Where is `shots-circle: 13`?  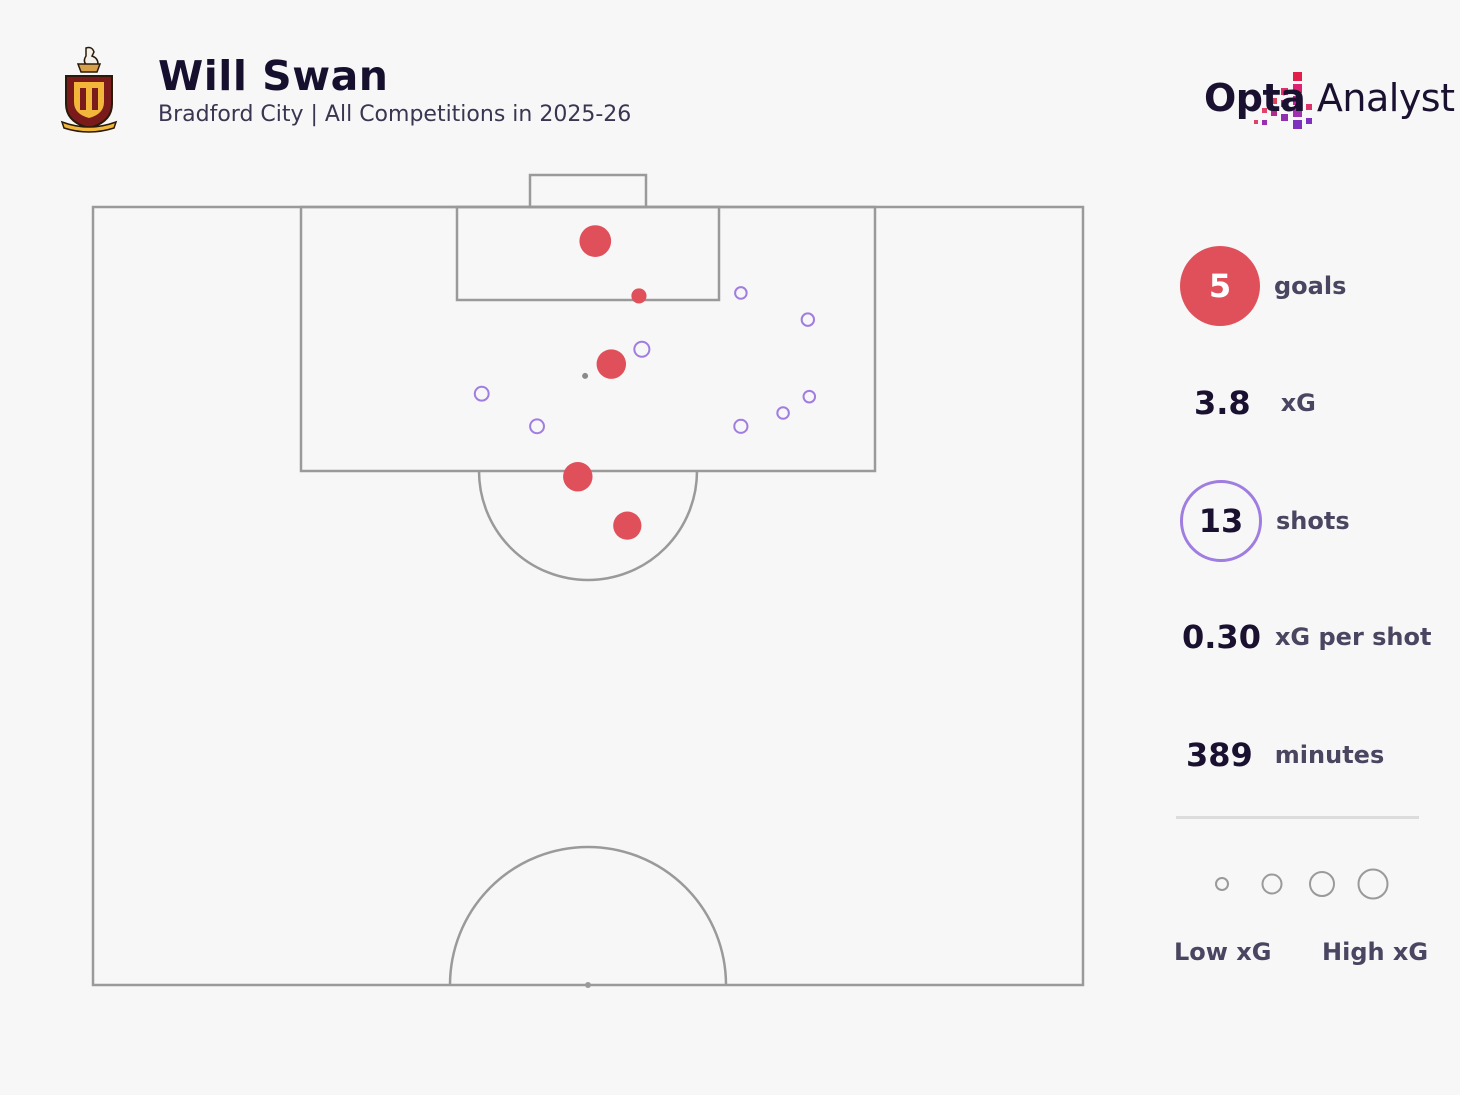 shots-circle: 13 is located at coordinates (1221, 521).